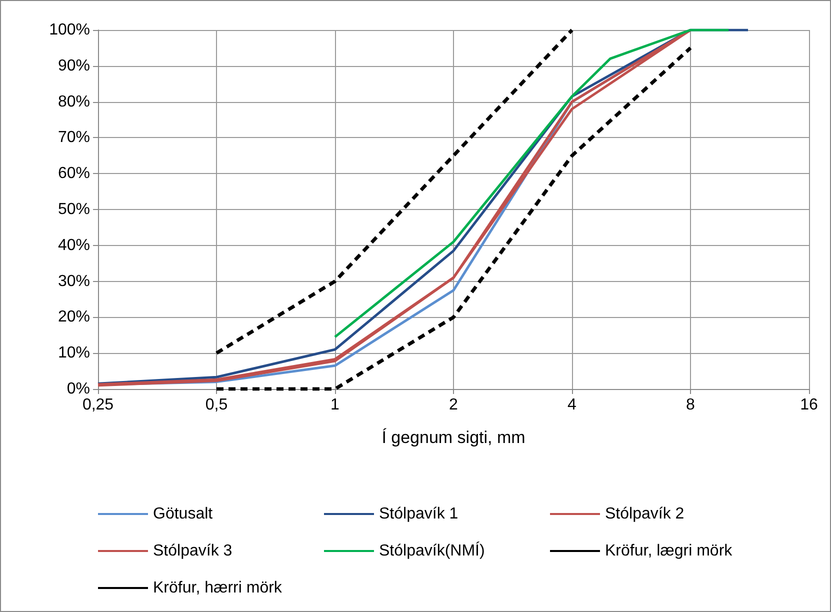  What do you see at coordinates (74, 209) in the screenshot?
I see `y-tick-label: 50%` at bounding box center [74, 209].